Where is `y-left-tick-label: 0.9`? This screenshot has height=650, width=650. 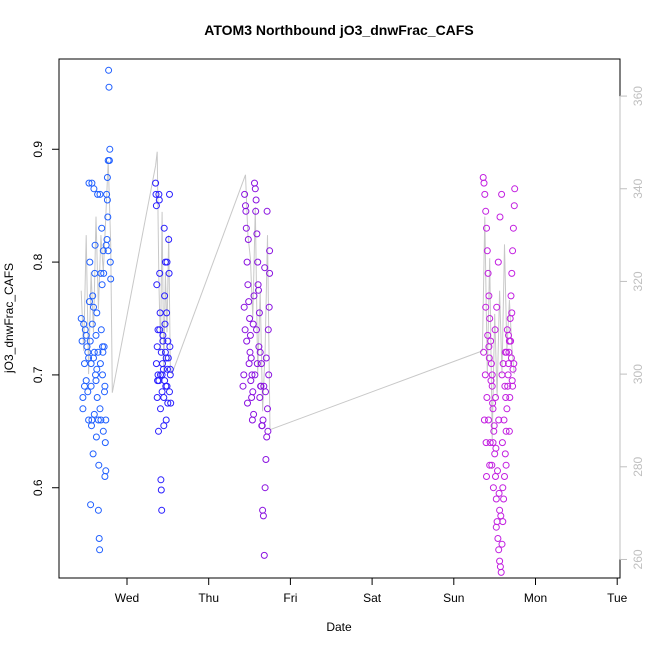 y-left-tick-label: 0.9 is located at coordinates (38, 149).